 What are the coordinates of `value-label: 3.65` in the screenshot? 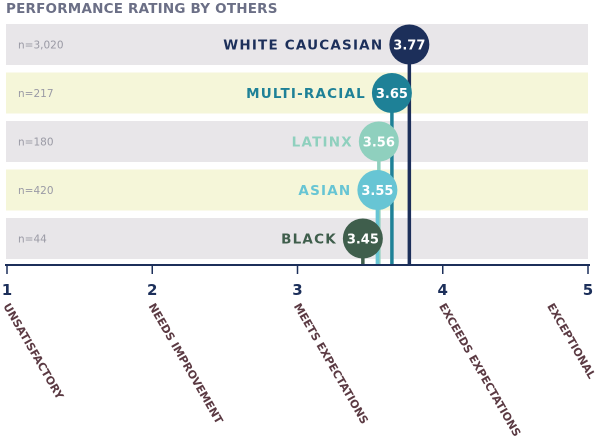 It's located at (392, 94).